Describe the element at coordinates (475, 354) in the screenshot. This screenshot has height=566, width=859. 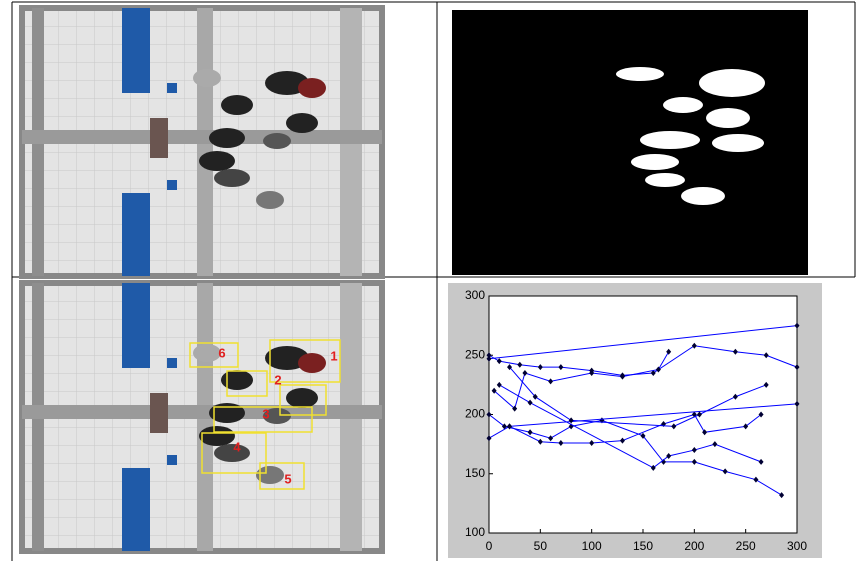
I see `y-tick-label: 250` at that location.